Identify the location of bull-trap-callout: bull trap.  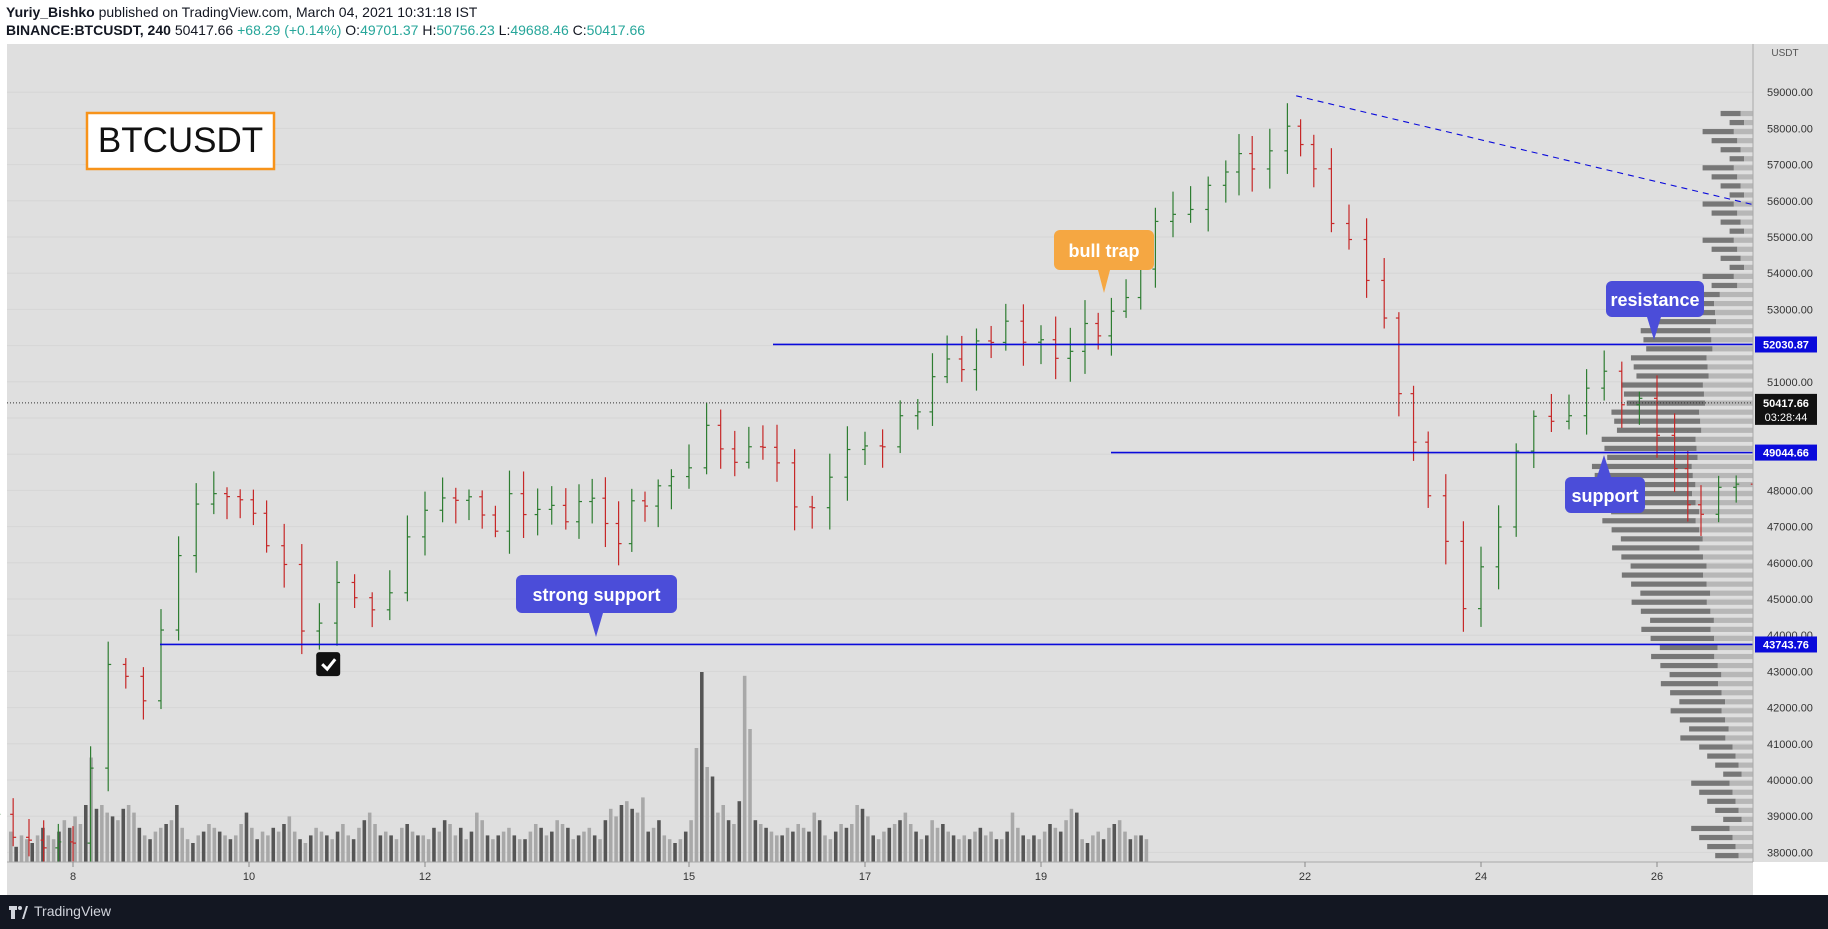
(1104, 261).